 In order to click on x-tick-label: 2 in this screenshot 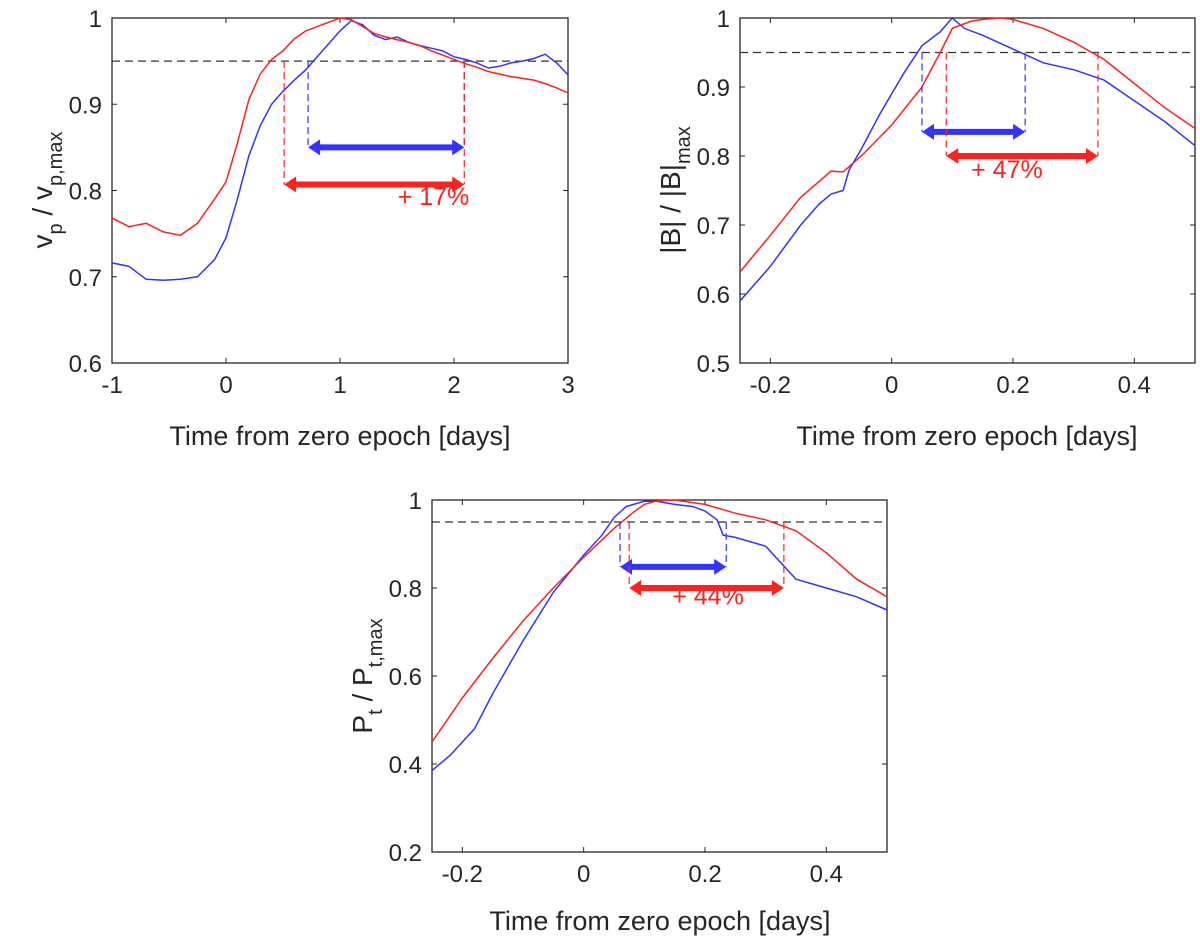, I will do `click(453, 385)`.